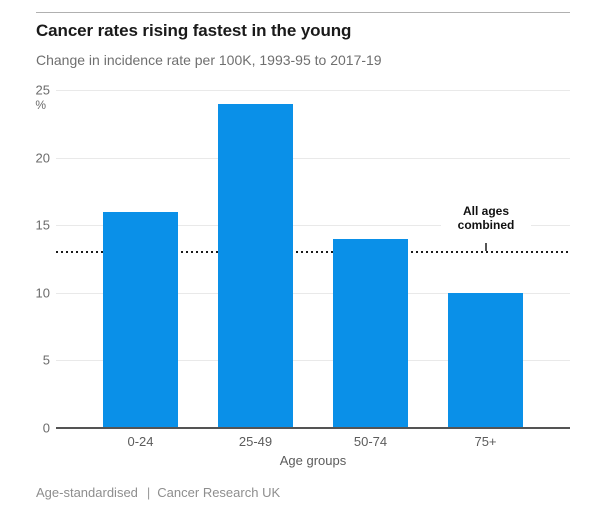 The width and height of the screenshot is (606, 510). What do you see at coordinates (87, 492) in the screenshot?
I see `footer-note: Age-standardised` at bounding box center [87, 492].